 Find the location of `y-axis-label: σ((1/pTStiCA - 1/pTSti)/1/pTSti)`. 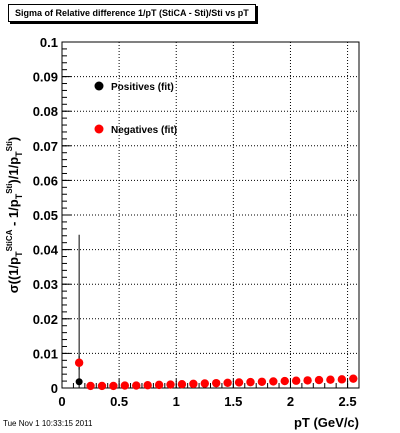

y-axis-label: σ((1/pTStiCA - 1/pTSti)/1/pTSti) is located at coordinates (14, 215).